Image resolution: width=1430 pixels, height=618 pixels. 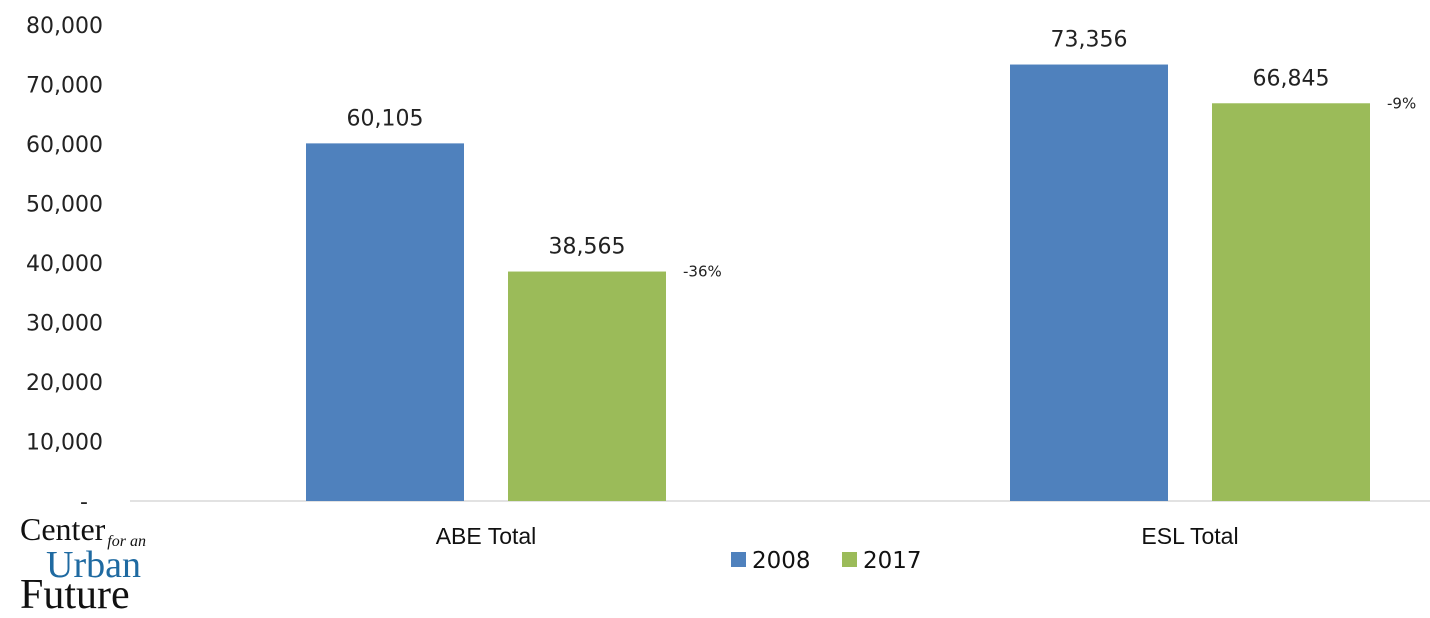 I want to click on y-tick-label: 10,000, so click(x=64, y=443).